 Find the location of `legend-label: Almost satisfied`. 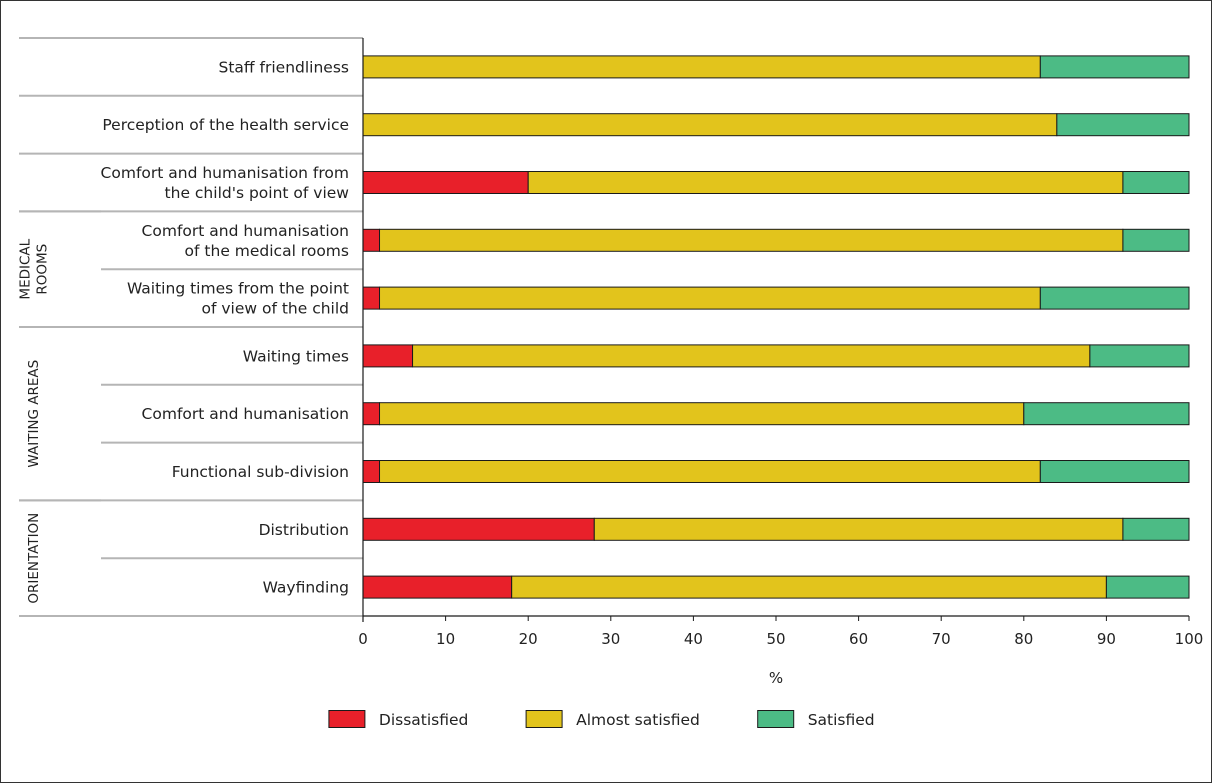

legend-label: Almost satisfied is located at coordinates (638, 720).